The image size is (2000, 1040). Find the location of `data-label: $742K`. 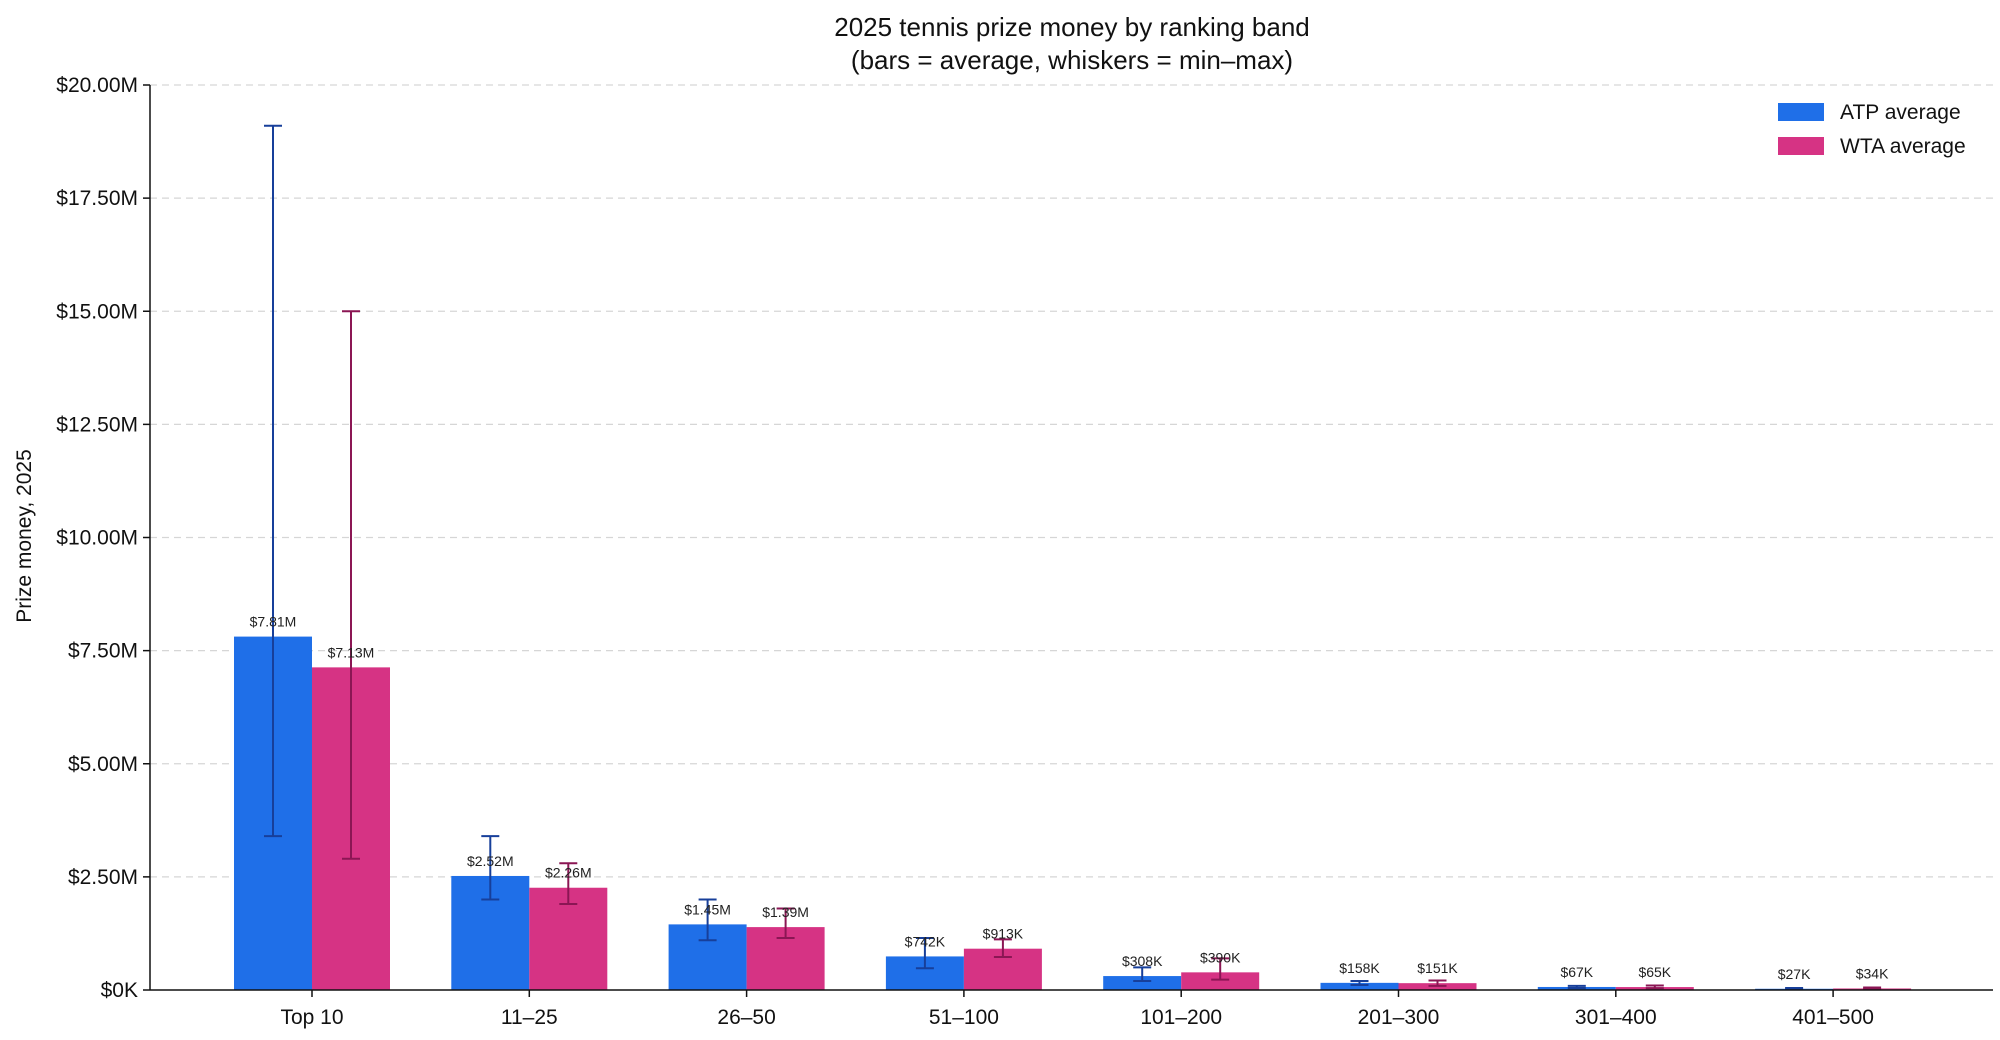

data-label: $742K is located at coordinates (925, 941).